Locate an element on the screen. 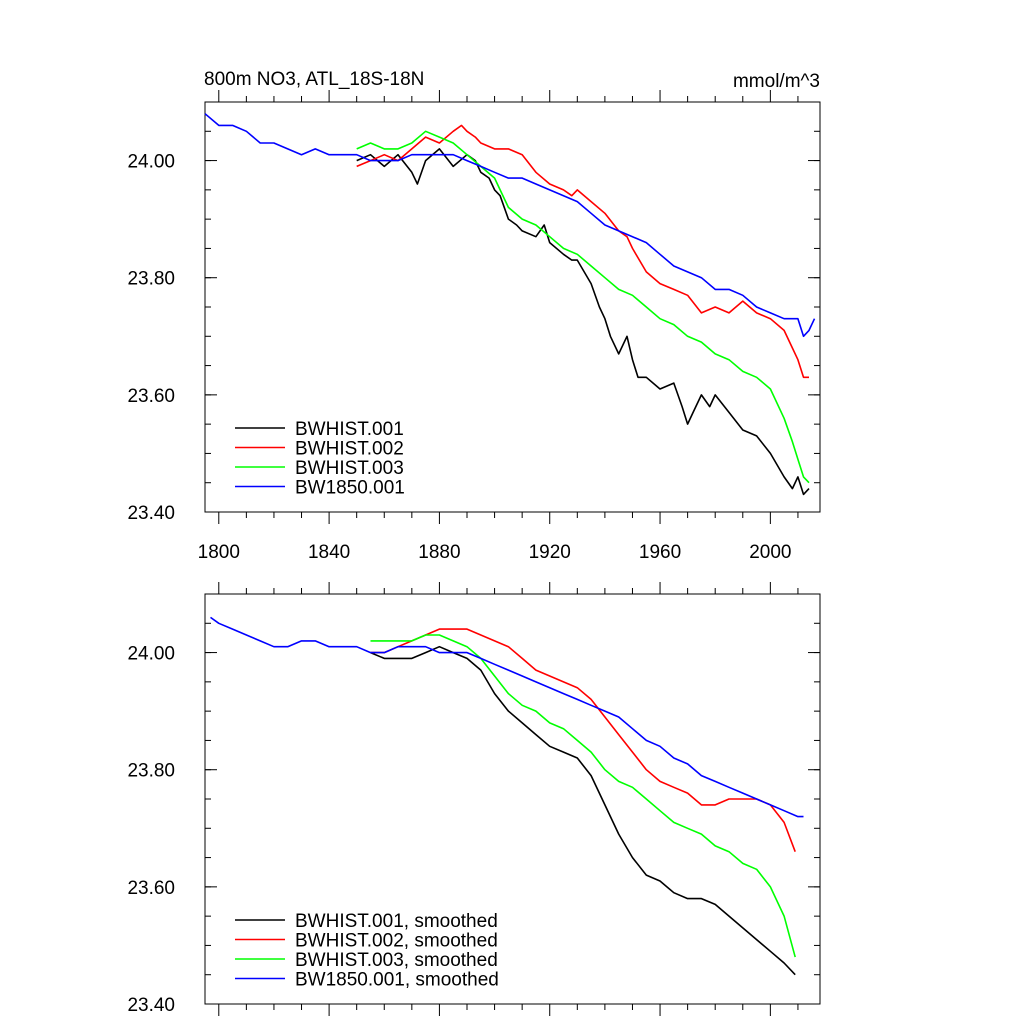 The height and width of the screenshot is (1024, 1024). legend-label: BWHIST.002 is located at coordinates (349, 449).